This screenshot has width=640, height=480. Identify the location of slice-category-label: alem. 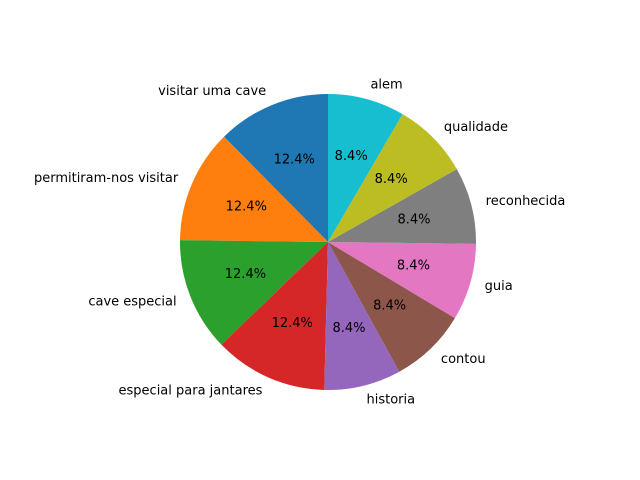
(386, 84).